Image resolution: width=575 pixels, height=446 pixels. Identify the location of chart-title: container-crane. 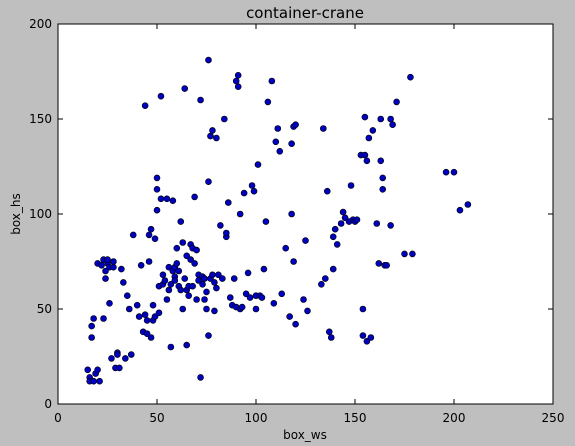
(305, 13).